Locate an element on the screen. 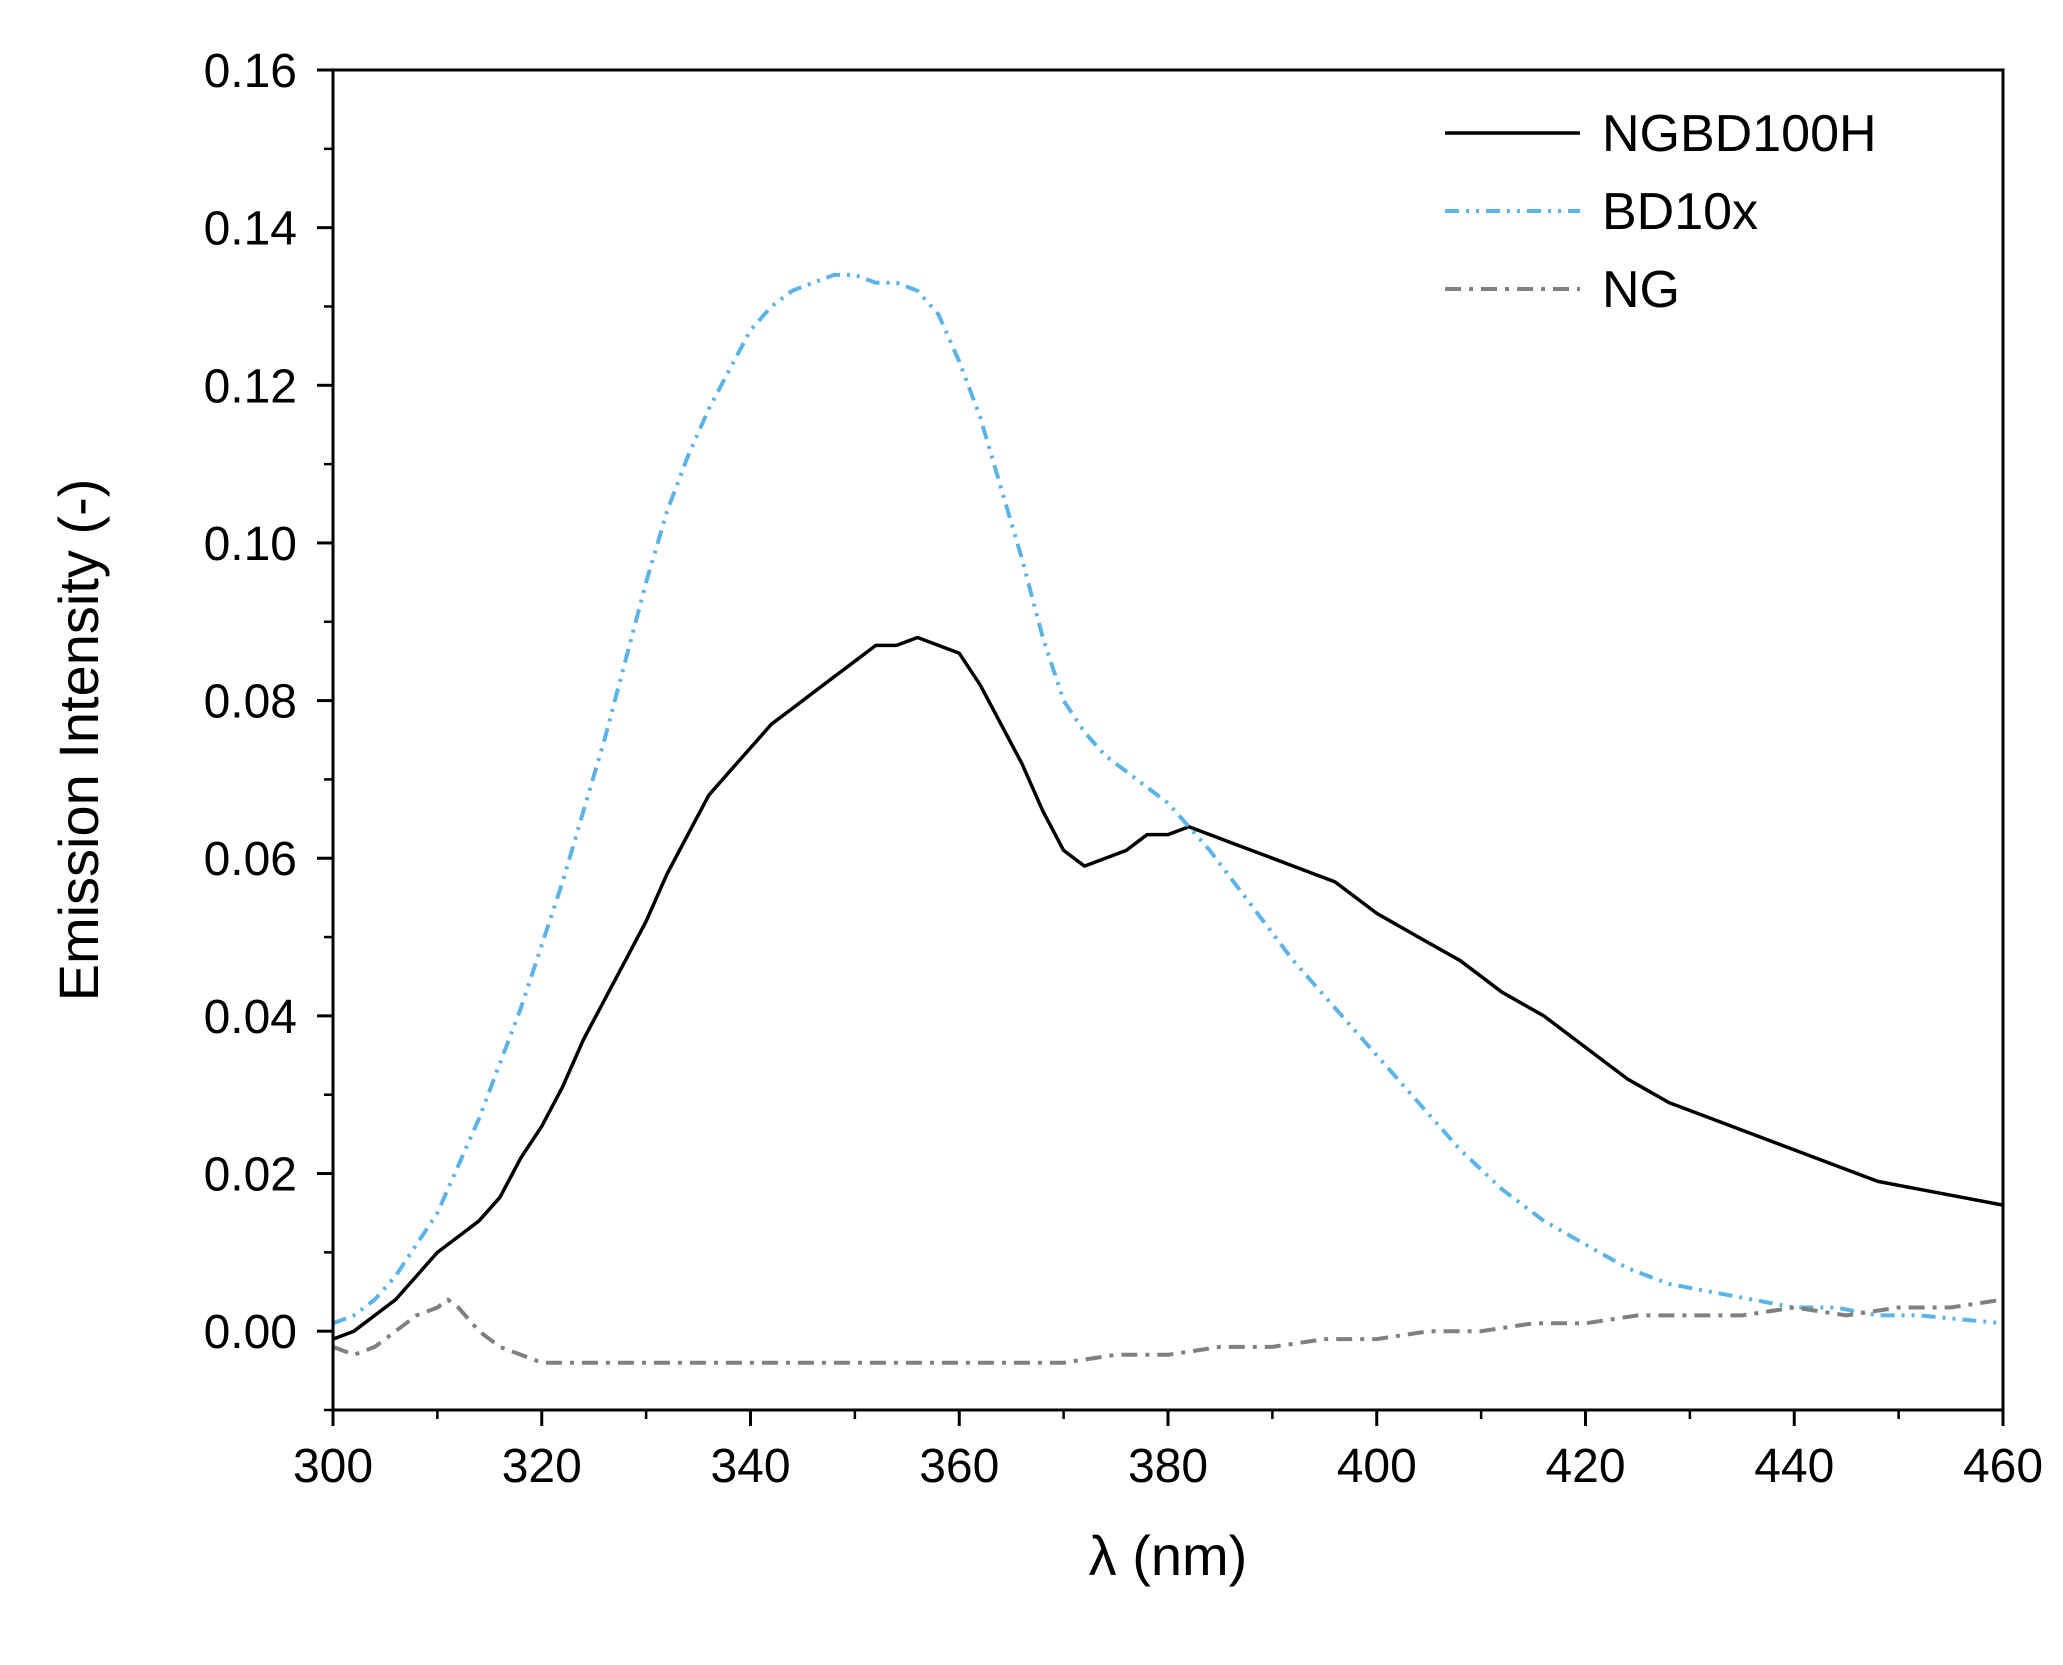 The height and width of the screenshot is (1665, 2063). x-axis-title: λ (nm) is located at coordinates (1168, 1555).